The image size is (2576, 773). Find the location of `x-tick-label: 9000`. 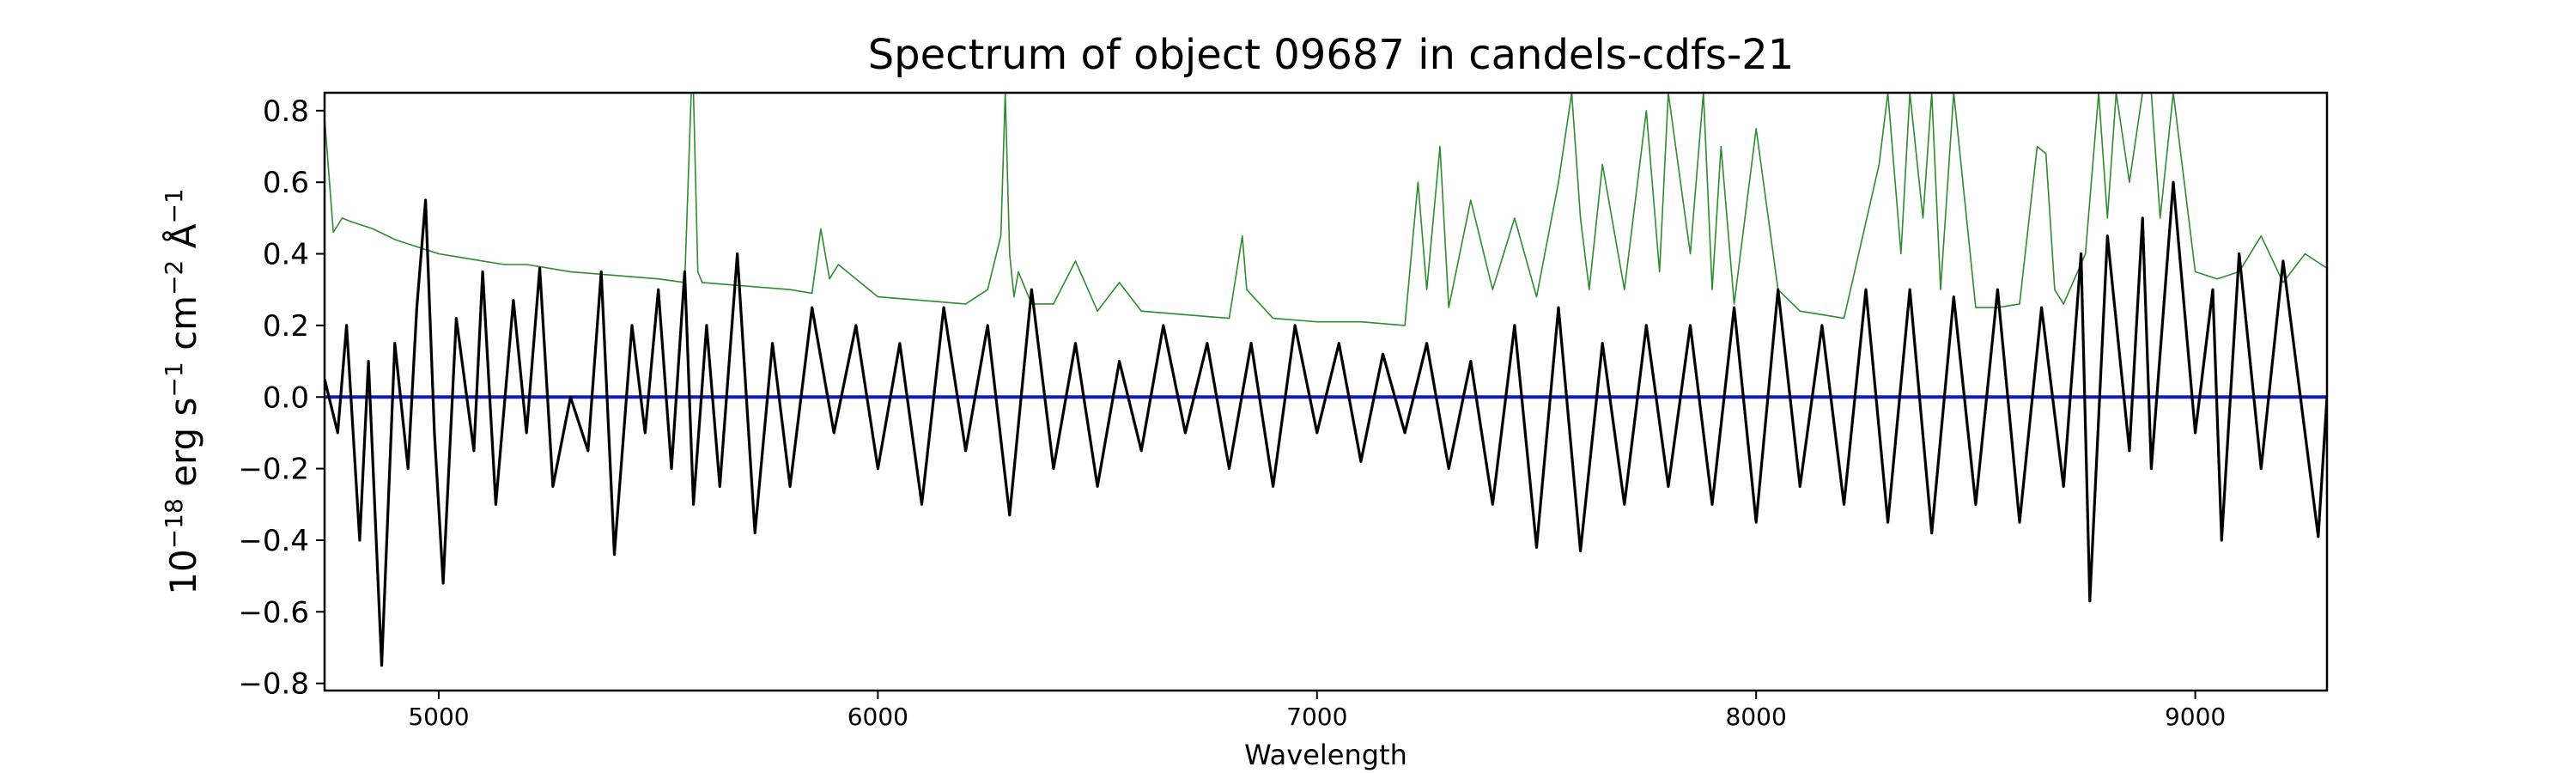

x-tick-label: 9000 is located at coordinates (2195, 717).